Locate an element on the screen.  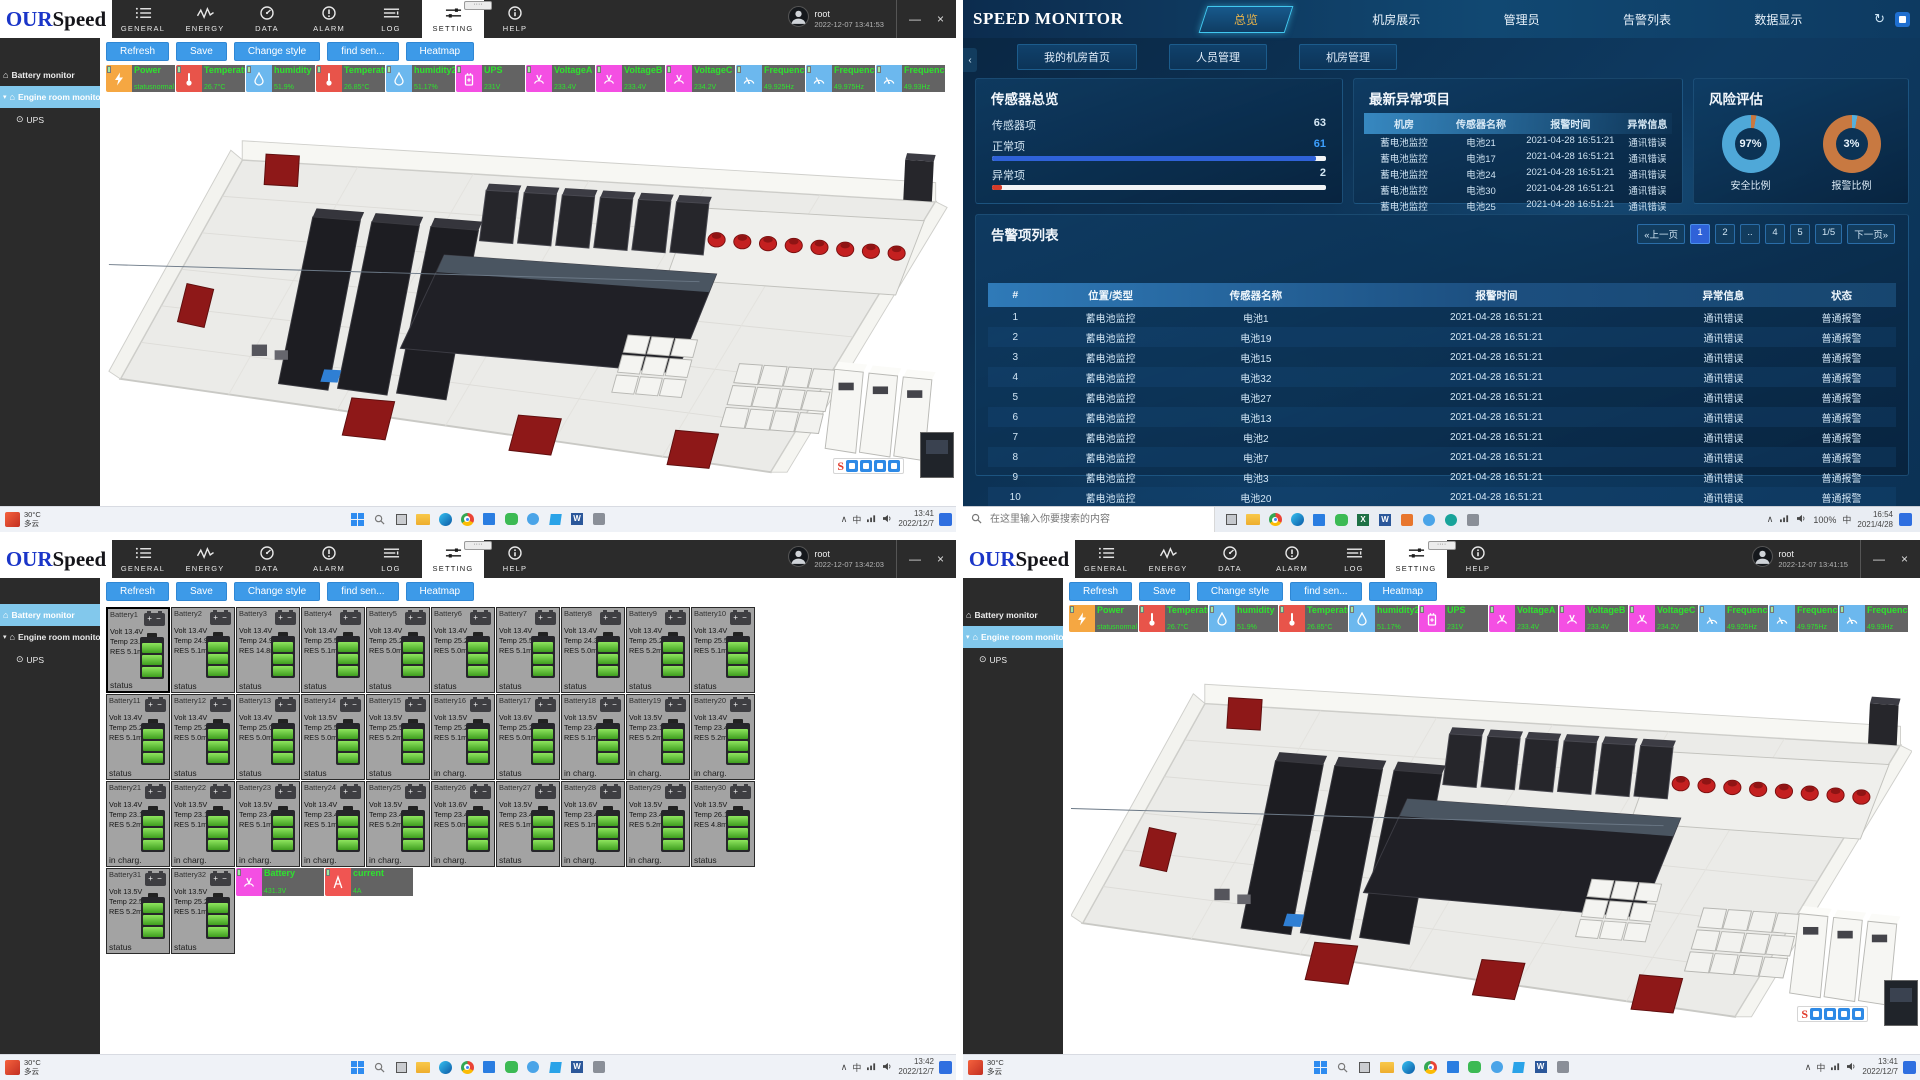
clock: 13:42 2022/12/7 is located at coordinates (916, 1067).